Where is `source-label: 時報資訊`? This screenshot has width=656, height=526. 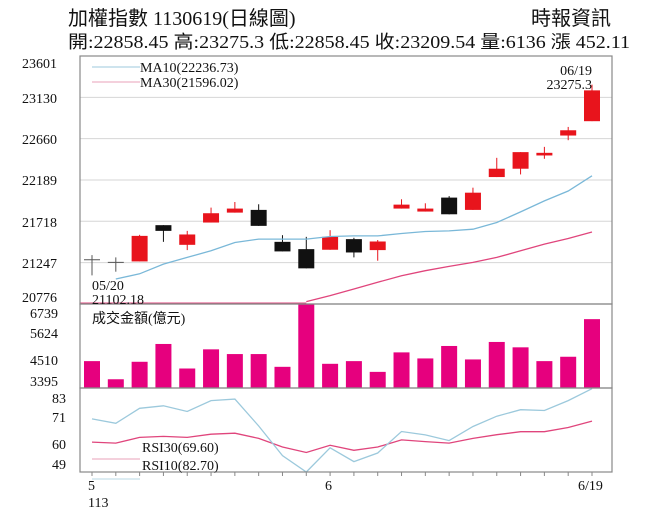
source-label: 時報資訊 is located at coordinates (571, 18).